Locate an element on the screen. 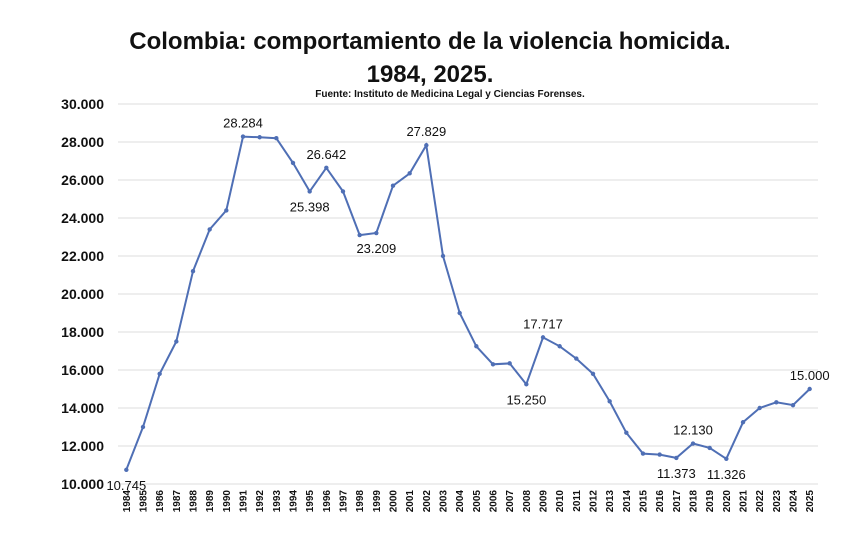 This screenshot has width=850, height=547. x-tick-label: 1993 is located at coordinates (277, 501).